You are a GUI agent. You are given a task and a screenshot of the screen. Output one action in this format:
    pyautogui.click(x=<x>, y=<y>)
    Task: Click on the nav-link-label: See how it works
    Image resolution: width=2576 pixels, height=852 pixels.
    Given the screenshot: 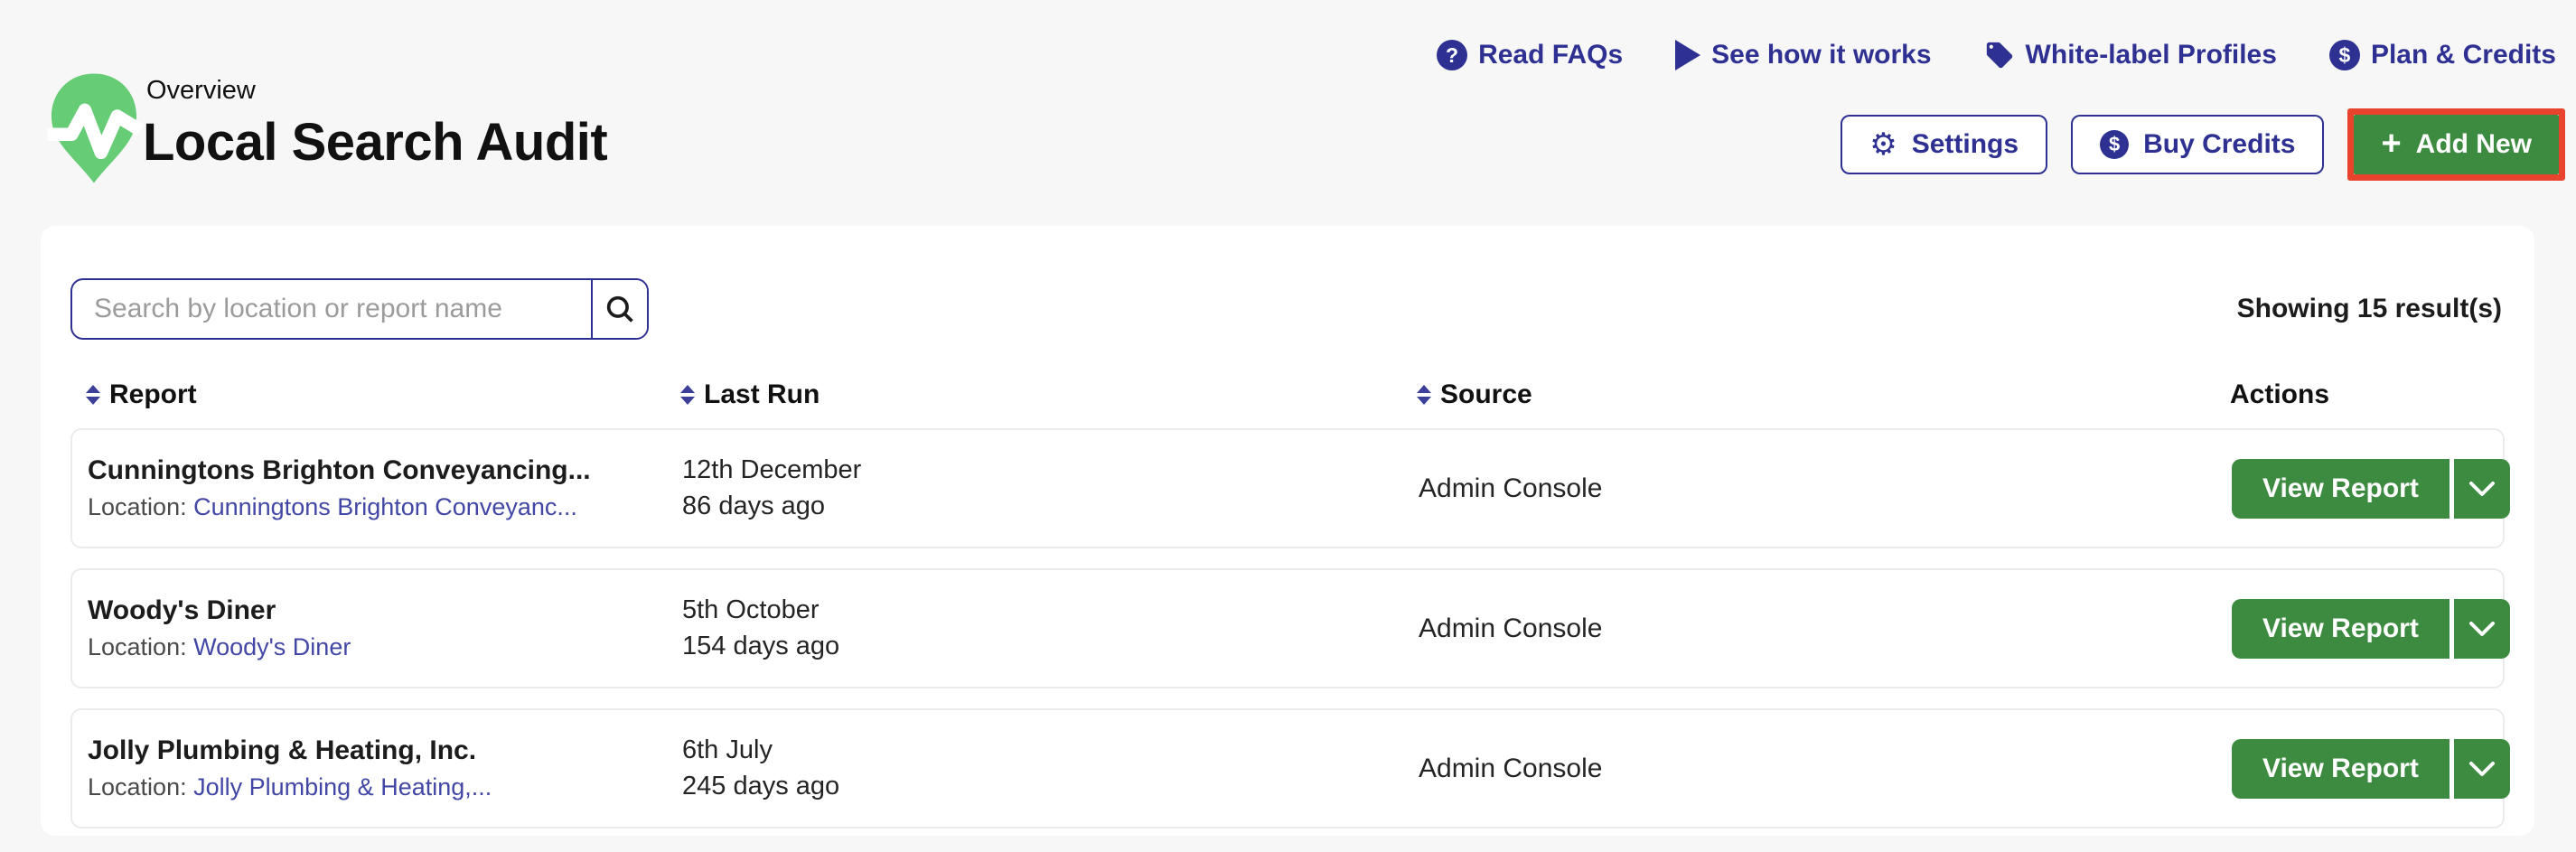 What is the action you would take?
    pyautogui.click(x=1821, y=55)
    